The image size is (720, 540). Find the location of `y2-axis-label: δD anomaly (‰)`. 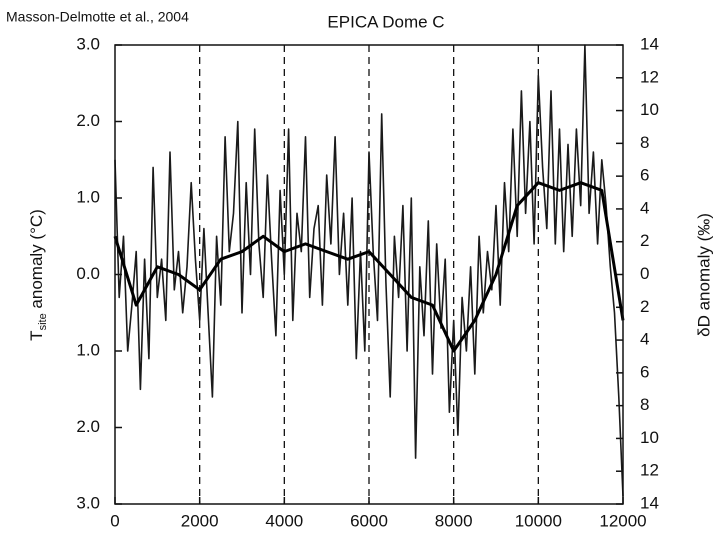

y2-axis-label: δD anomaly (‰) is located at coordinates (703, 275).